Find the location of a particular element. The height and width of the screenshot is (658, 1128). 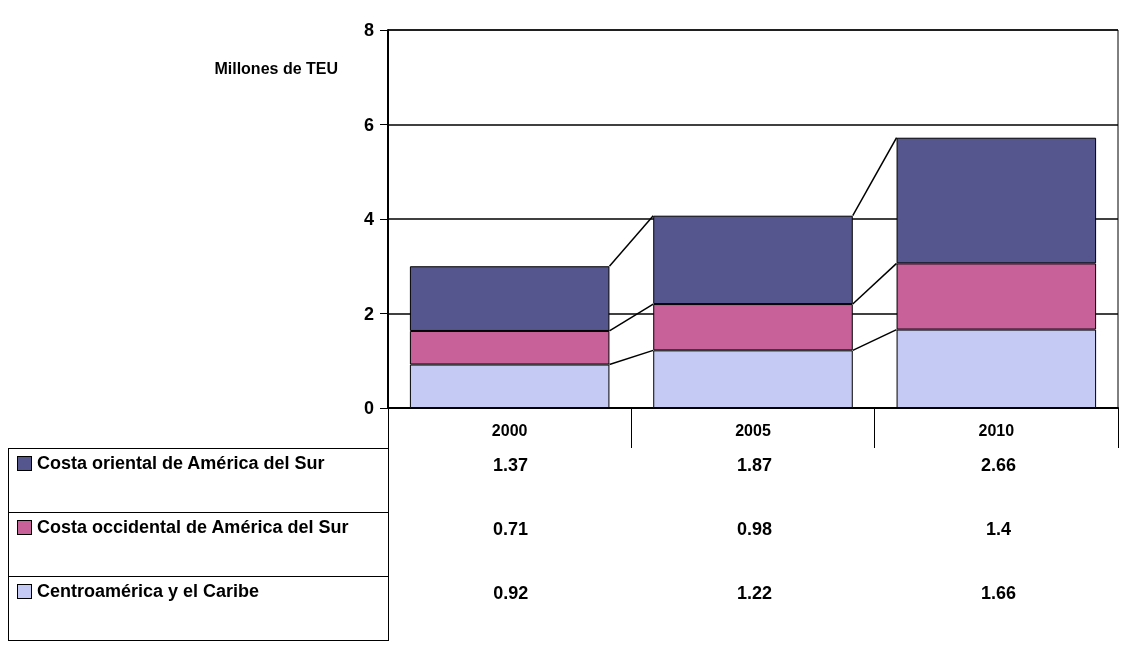

data-label: 2.66 is located at coordinates (998, 465).